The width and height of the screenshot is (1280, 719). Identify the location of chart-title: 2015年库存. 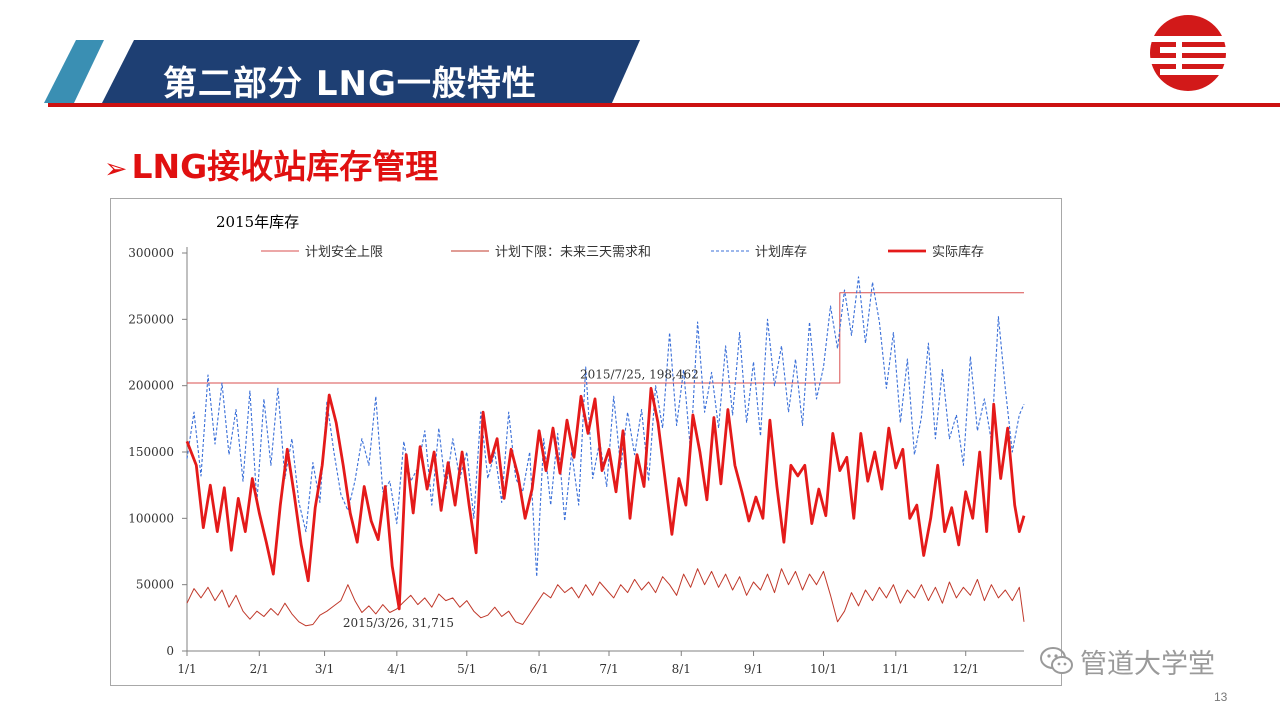
(257, 222).